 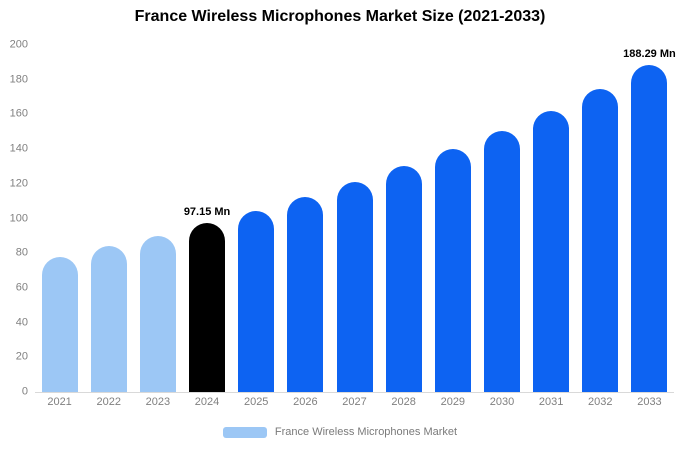 What do you see at coordinates (108, 319) in the screenshot?
I see `bar-2022` at bounding box center [108, 319].